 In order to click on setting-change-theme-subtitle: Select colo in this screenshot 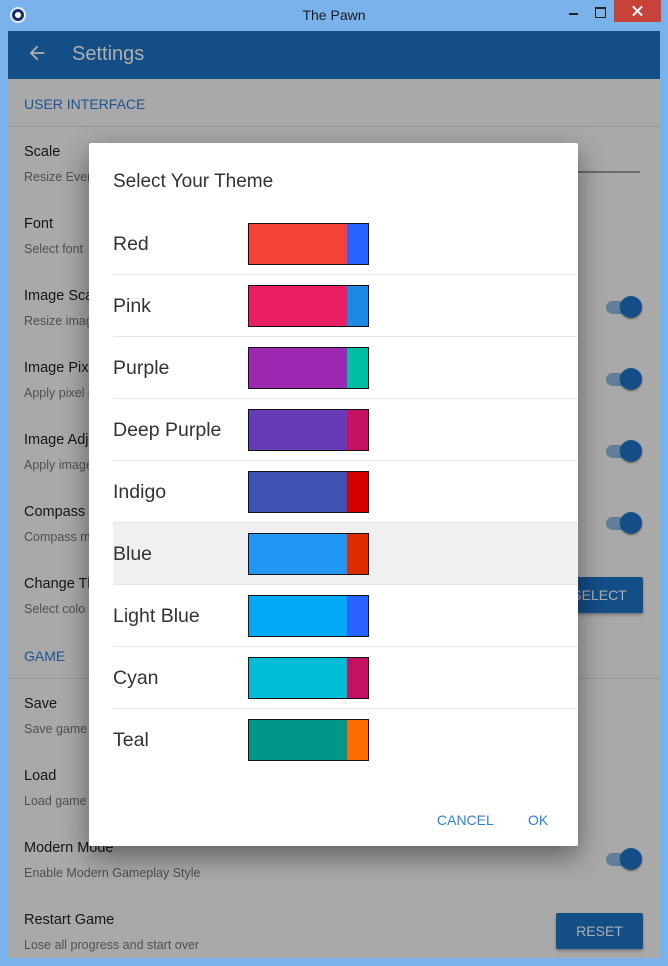, I will do `click(55, 609)`.